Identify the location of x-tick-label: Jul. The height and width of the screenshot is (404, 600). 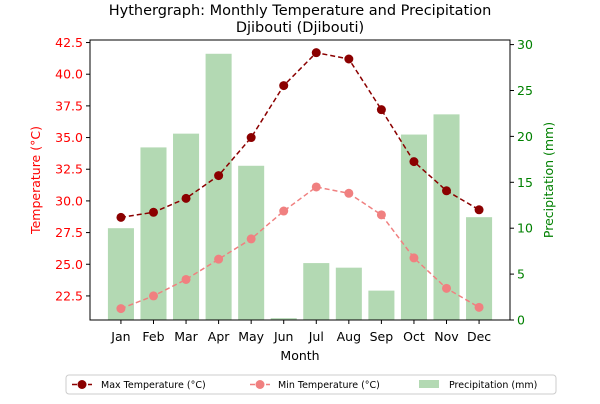
(316, 336).